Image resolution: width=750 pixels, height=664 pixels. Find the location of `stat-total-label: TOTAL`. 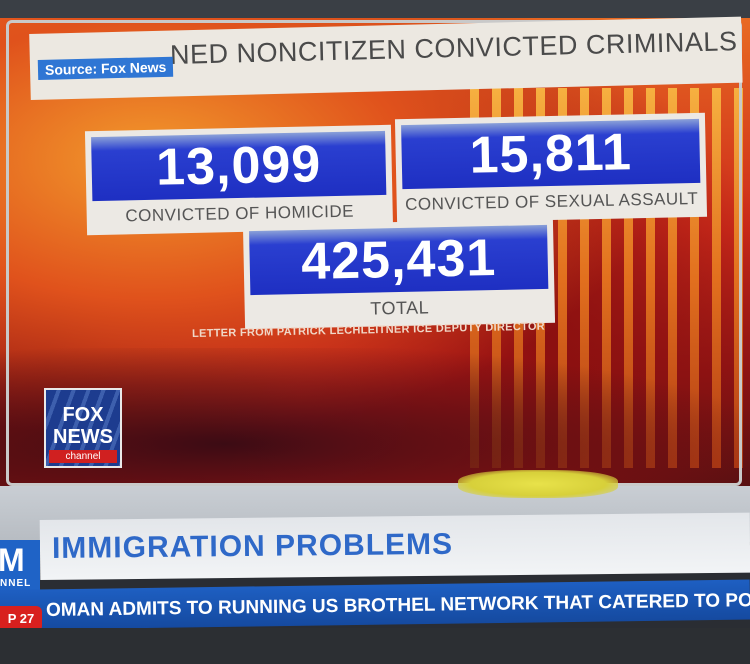

stat-total-label: TOTAL is located at coordinates (400, 308).